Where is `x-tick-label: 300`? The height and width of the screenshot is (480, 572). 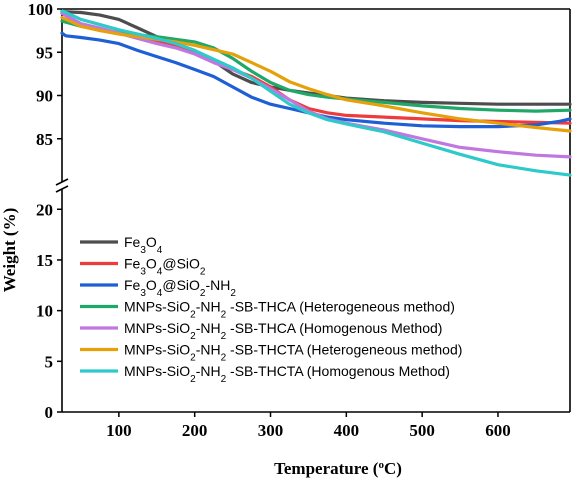 x-tick-label: 300 is located at coordinates (271, 430).